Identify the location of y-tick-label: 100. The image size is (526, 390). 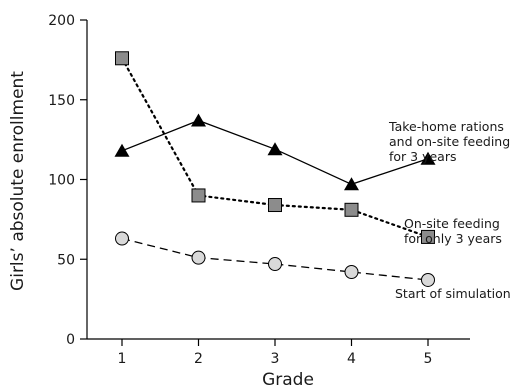
(61, 181).